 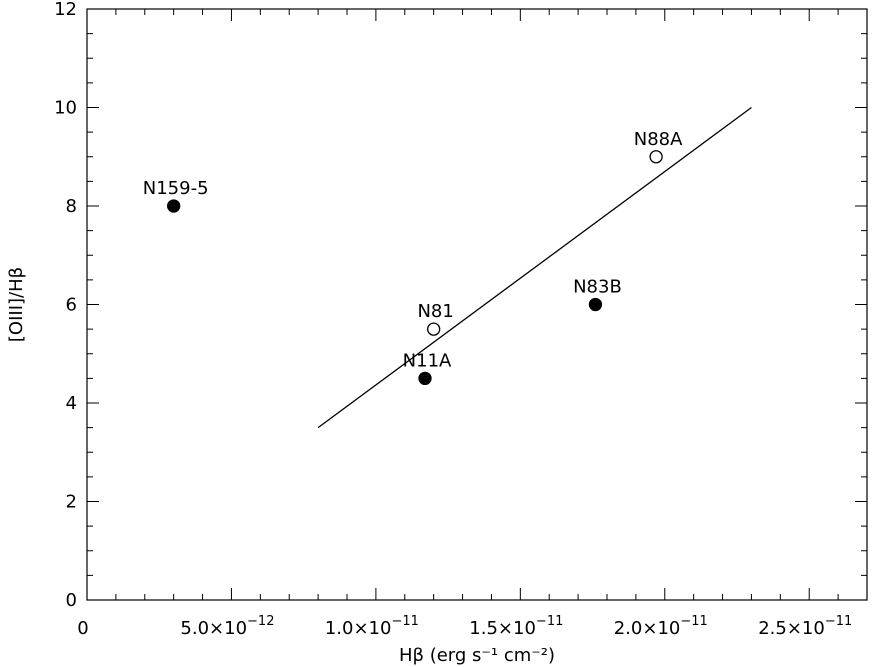 What do you see at coordinates (477, 655) in the screenshot?
I see `x-axis-title: Hβ (erg s⁻¹ cm⁻²)` at bounding box center [477, 655].